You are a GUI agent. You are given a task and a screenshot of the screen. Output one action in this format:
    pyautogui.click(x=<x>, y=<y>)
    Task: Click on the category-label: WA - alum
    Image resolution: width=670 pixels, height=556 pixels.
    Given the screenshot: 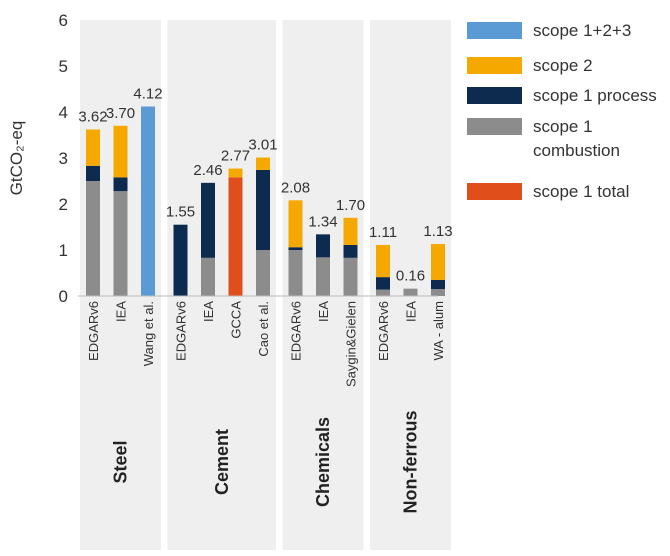 What is the action you would take?
    pyautogui.click(x=438, y=330)
    